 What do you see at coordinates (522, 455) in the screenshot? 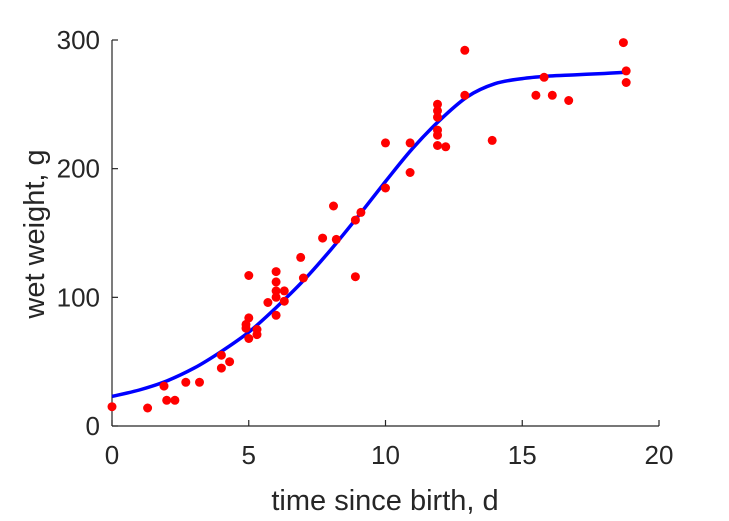
I see `x-tick-label: 15` at bounding box center [522, 455].